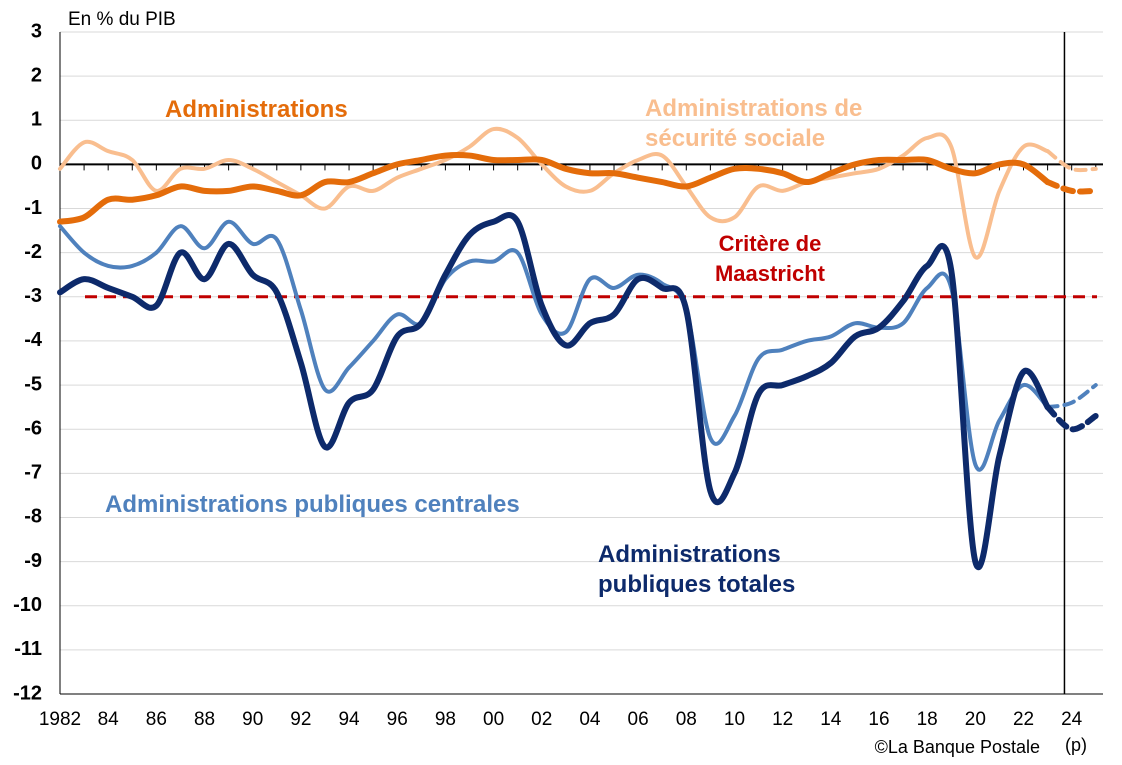 The height and width of the screenshot is (765, 1122). Describe the element at coordinates (1072, 719) in the screenshot. I see `x-tick-label: 24` at that location.